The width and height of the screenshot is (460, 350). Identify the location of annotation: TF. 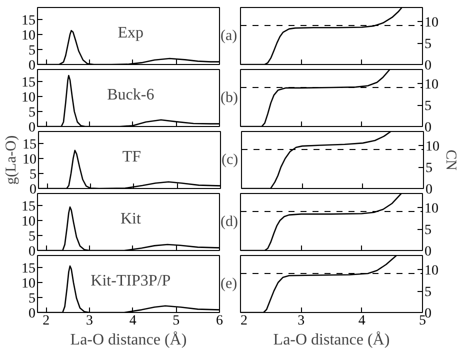
(132, 157).